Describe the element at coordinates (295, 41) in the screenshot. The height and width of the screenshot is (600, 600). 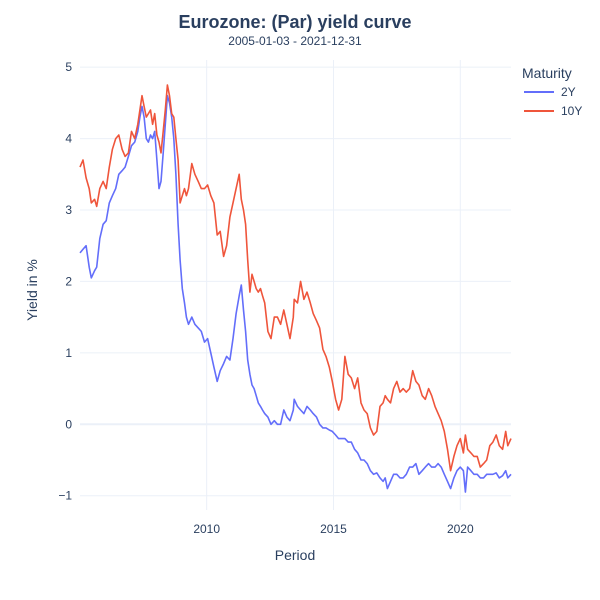
I see `chart-subtitle: 2005-01-03 - 2021-12-31` at that location.